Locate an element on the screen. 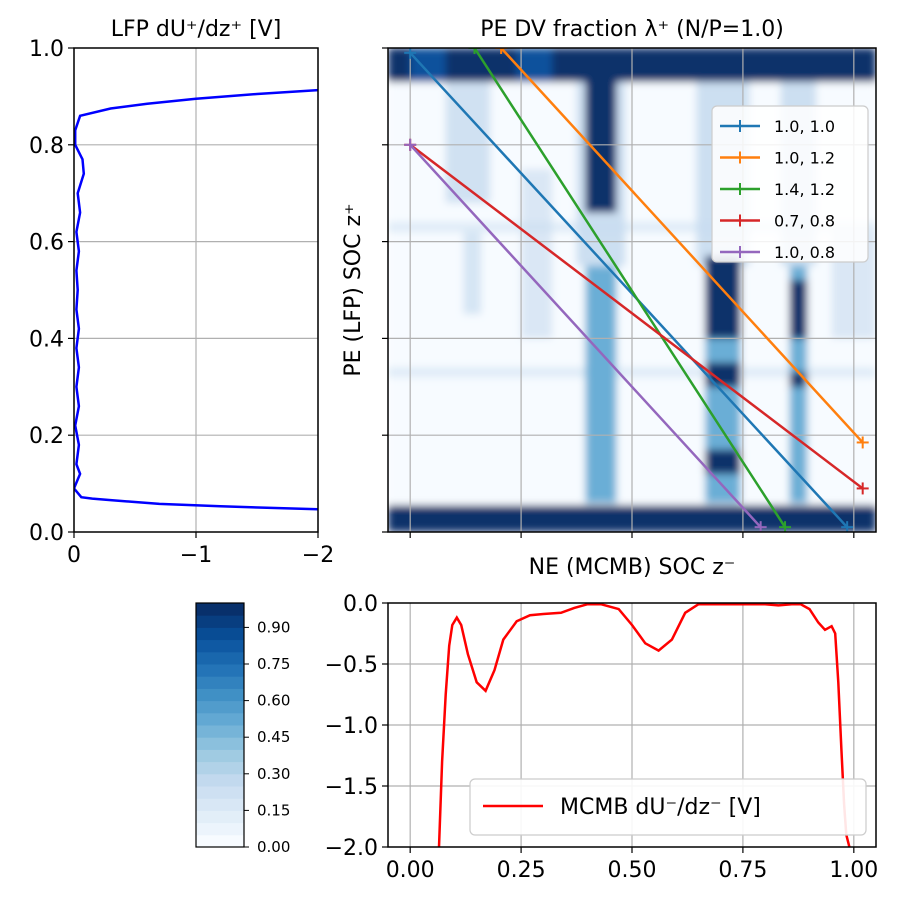  mcmb-ytick-label: −1.0 is located at coordinates (351, 726).